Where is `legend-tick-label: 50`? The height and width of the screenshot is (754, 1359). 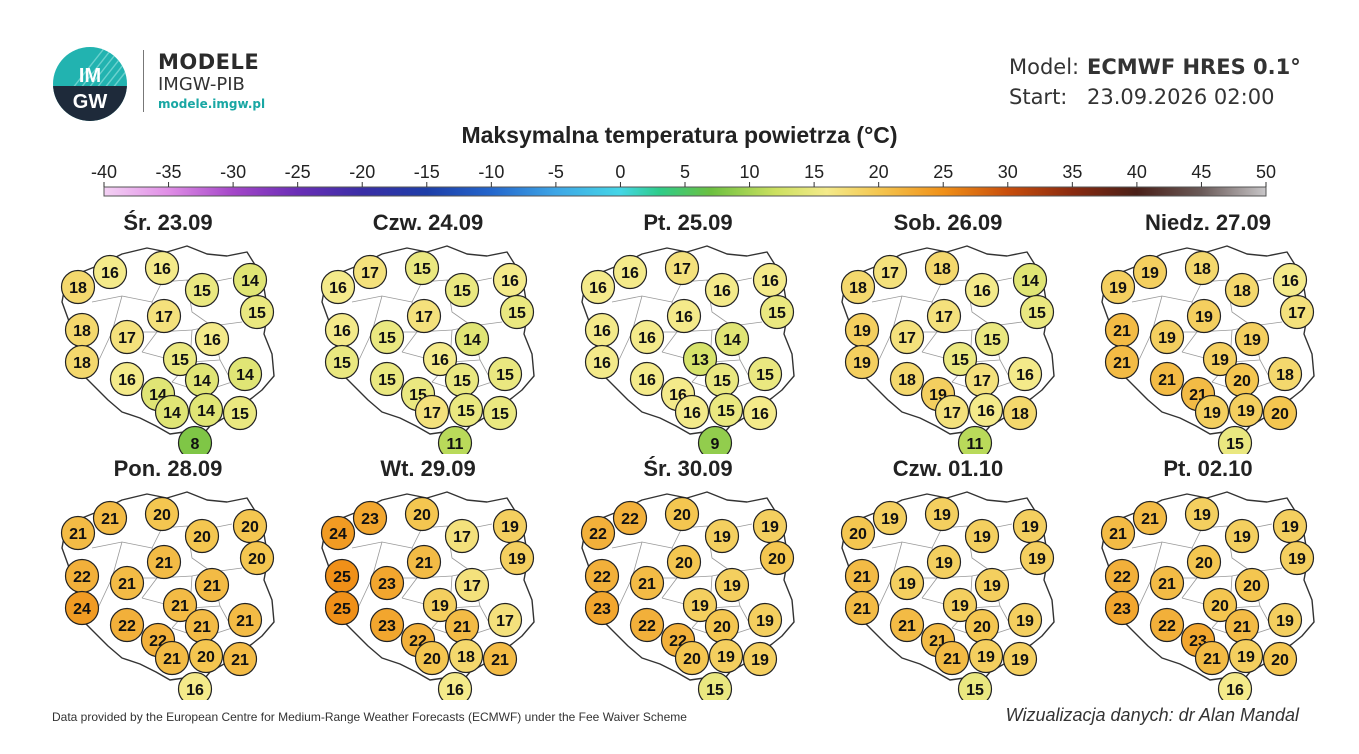
legend-tick-label: 50 is located at coordinates (1266, 172).